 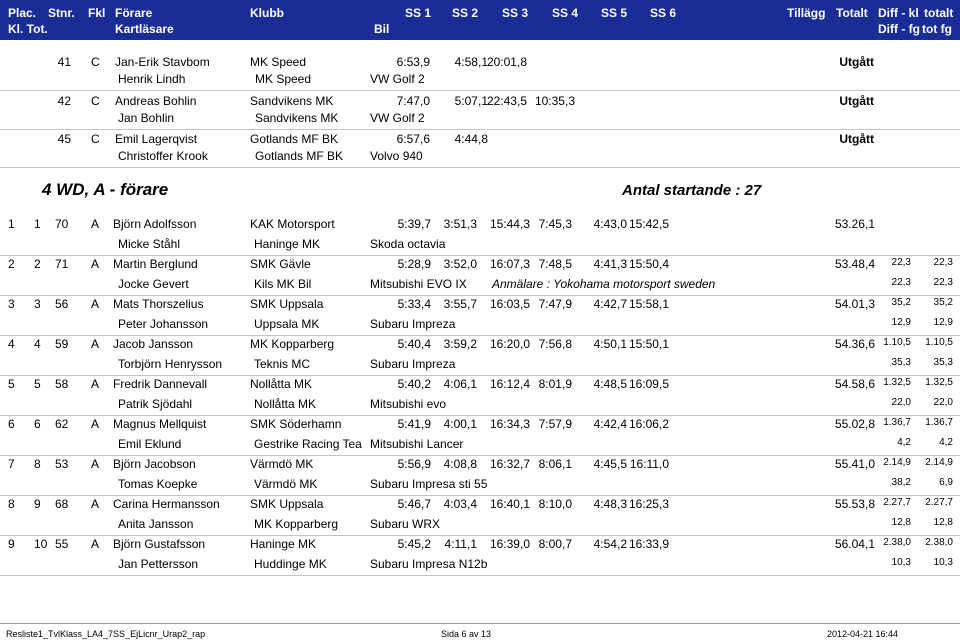 What do you see at coordinates (37, 304) in the screenshot?
I see `overall-placing: 3` at bounding box center [37, 304].